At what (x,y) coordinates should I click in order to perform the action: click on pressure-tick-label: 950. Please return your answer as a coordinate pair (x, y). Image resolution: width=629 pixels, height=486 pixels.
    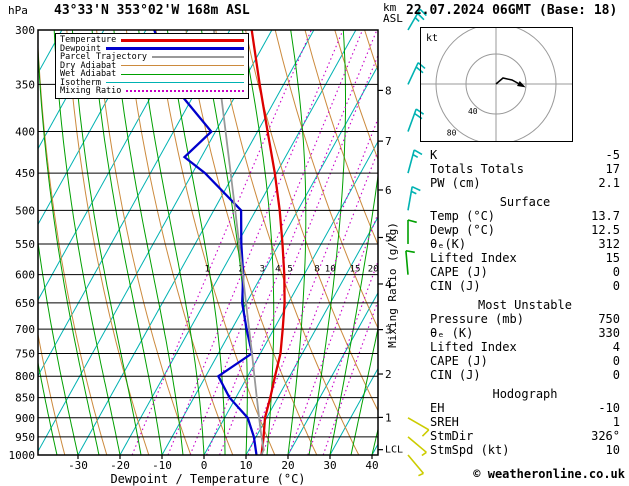
    Looking at the image, I should click on (25, 437).